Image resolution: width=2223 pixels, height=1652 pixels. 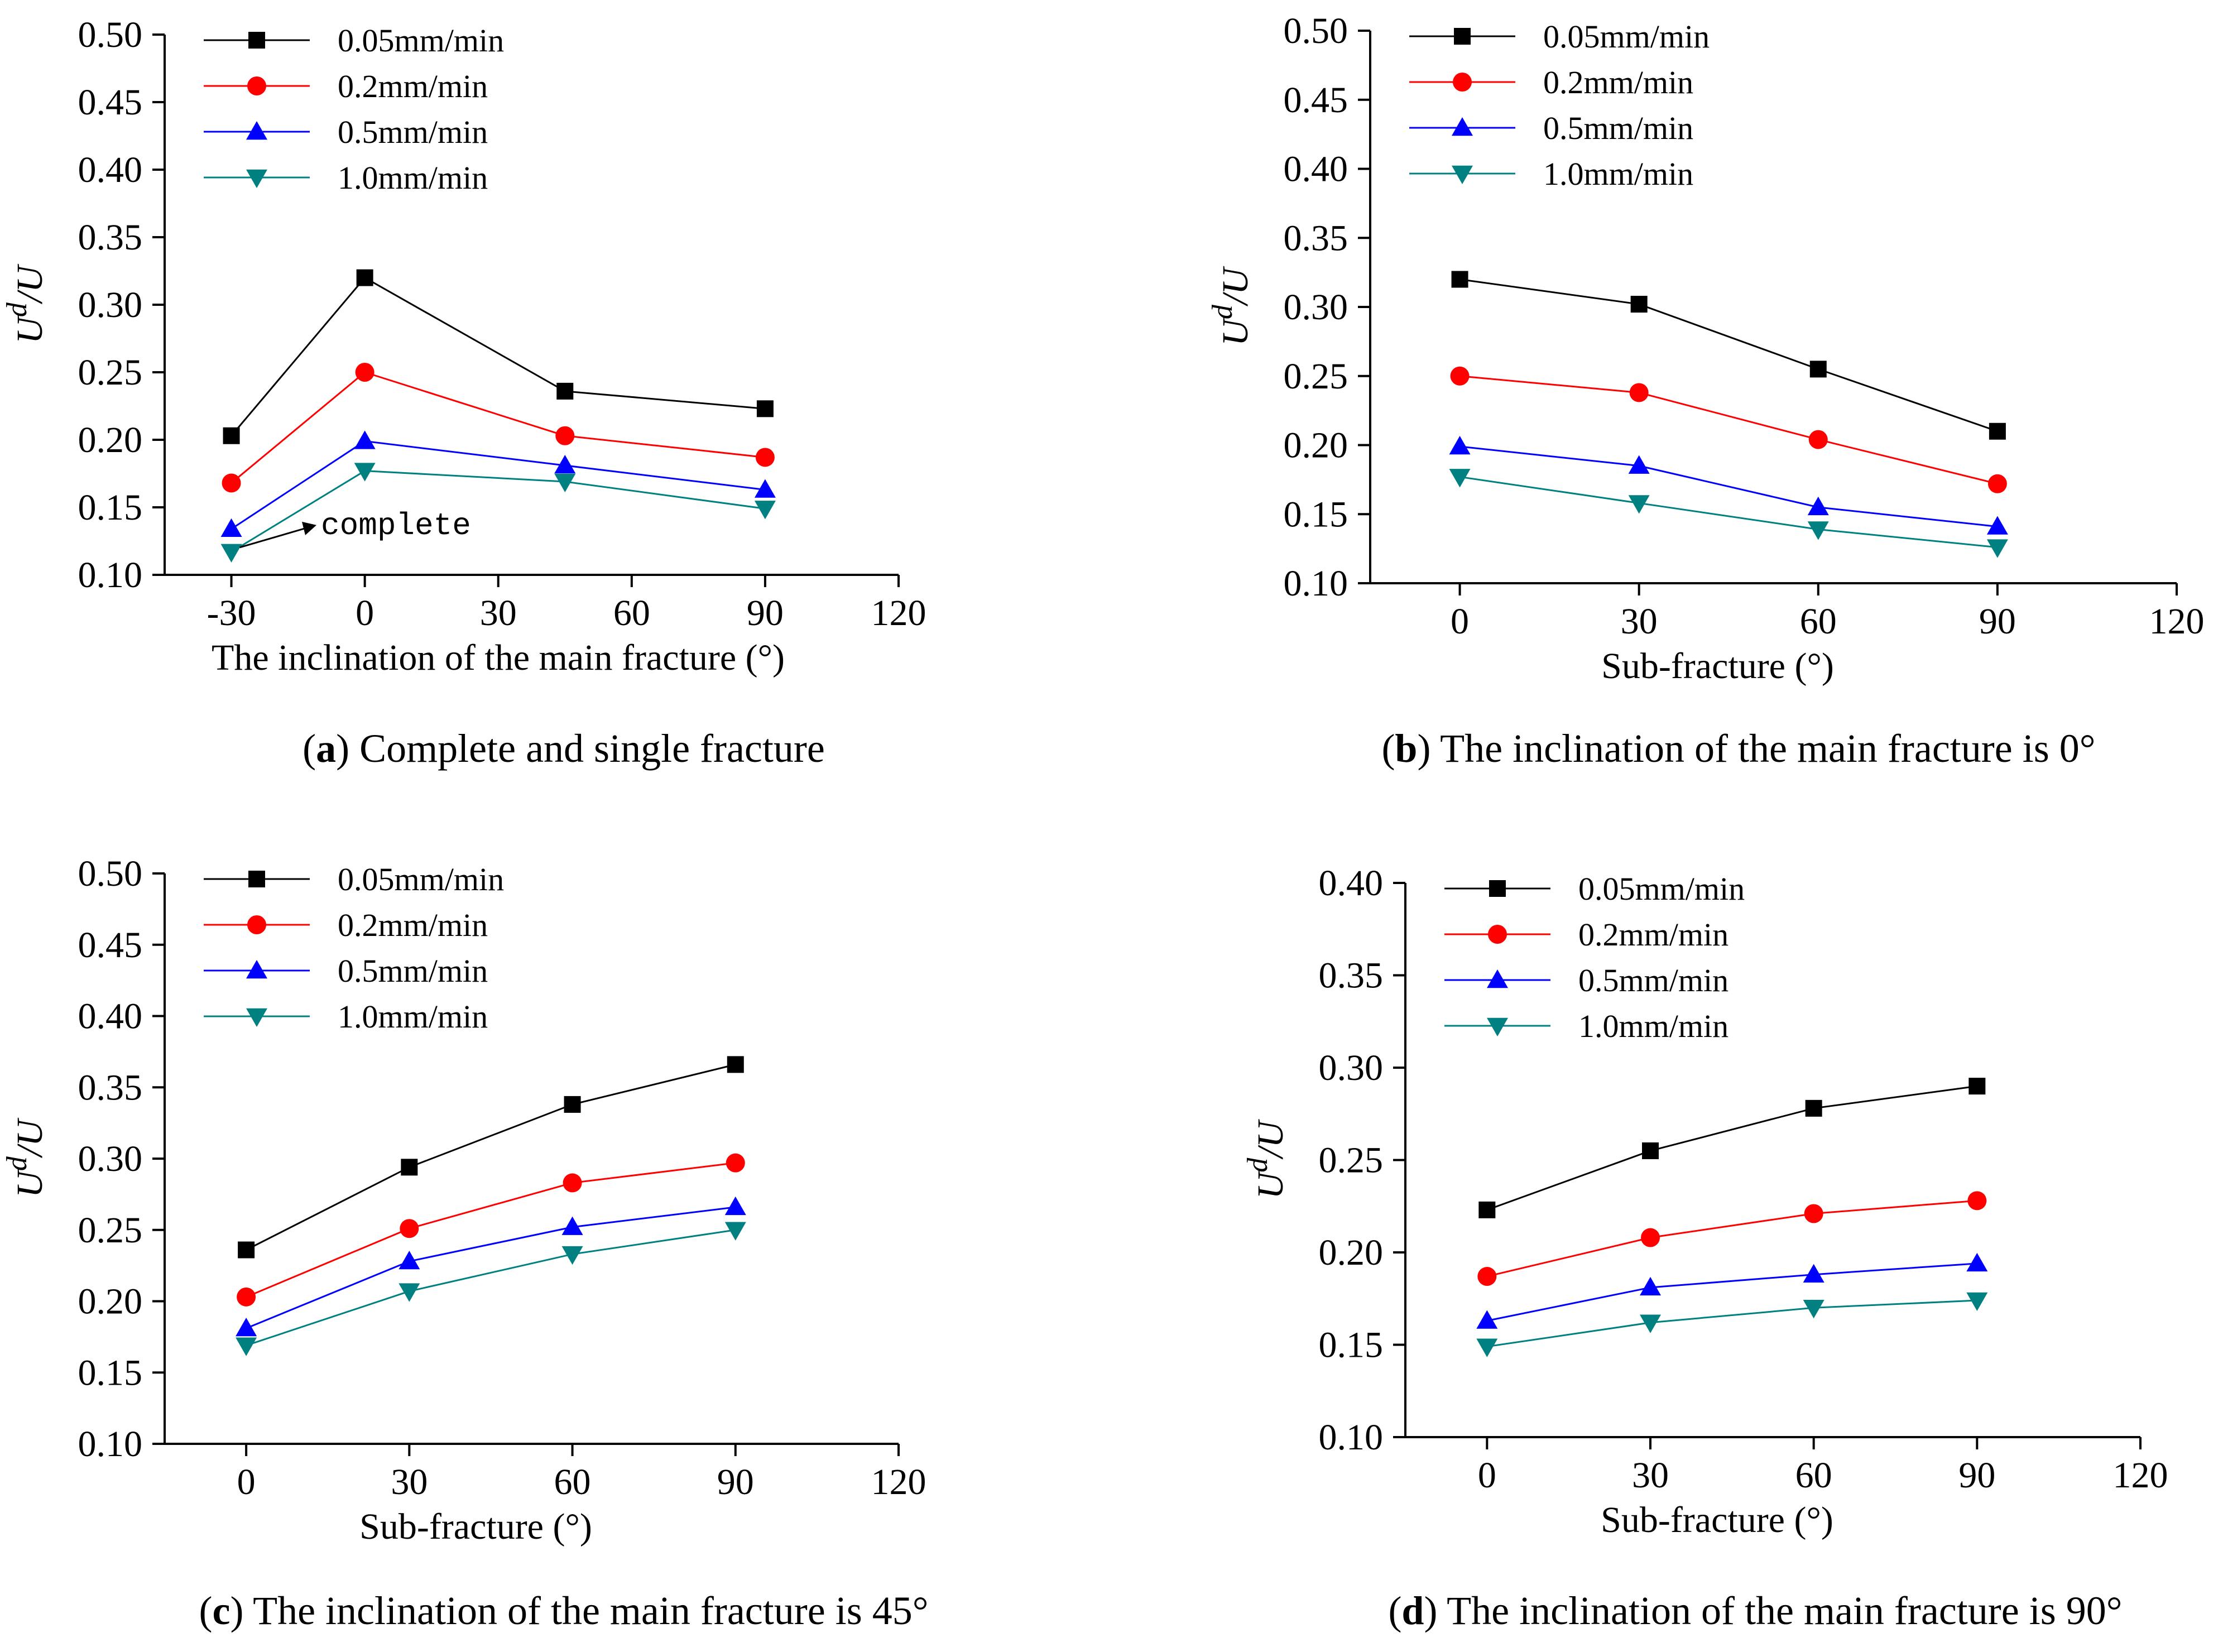 What do you see at coordinates (396, 526) in the screenshot?
I see `annotation-text: complete` at bounding box center [396, 526].